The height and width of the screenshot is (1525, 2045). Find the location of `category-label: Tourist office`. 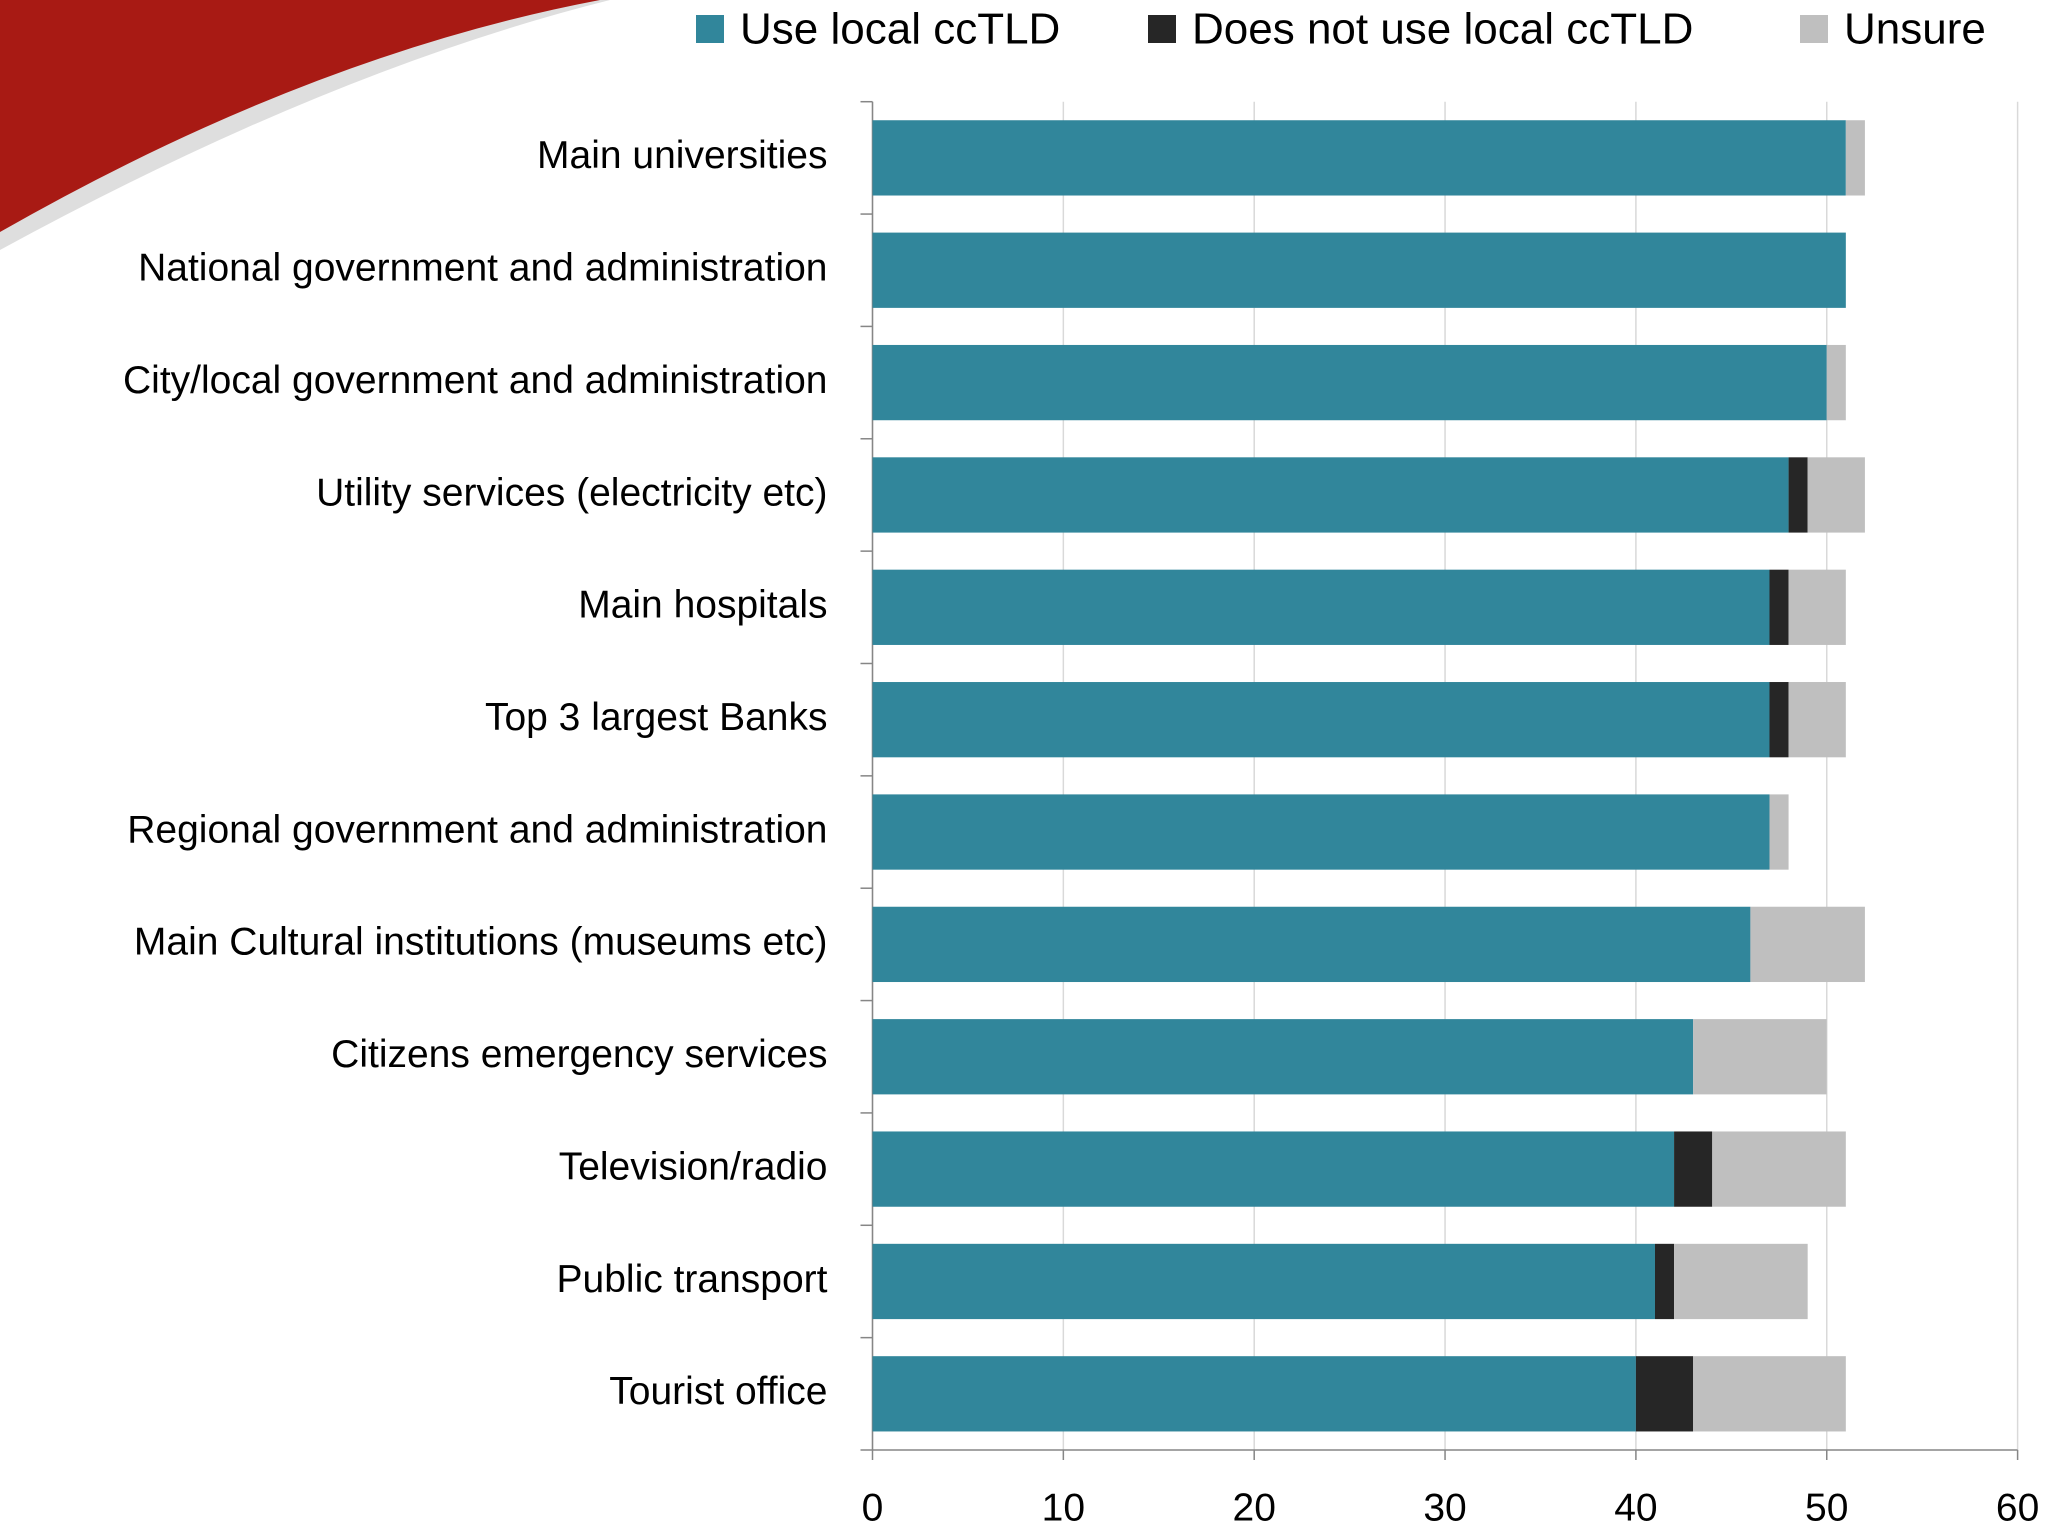

category-label: Tourist office is located at coordinates (718, 1391).